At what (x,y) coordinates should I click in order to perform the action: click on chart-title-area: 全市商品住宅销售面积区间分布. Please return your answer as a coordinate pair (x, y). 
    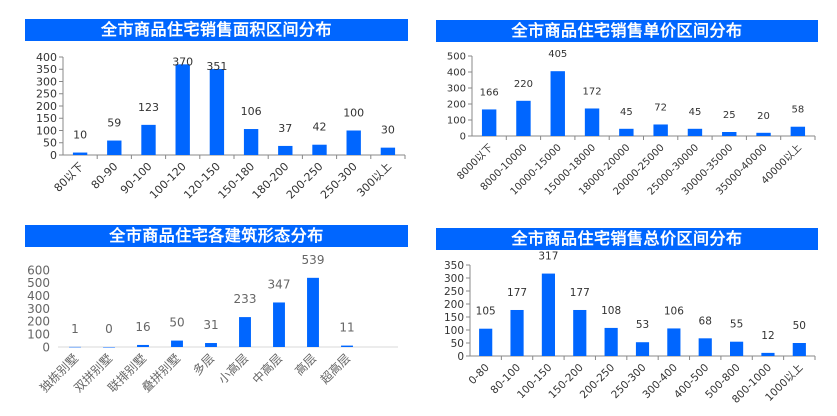
    Looking at the image, I should click on (216, 30).